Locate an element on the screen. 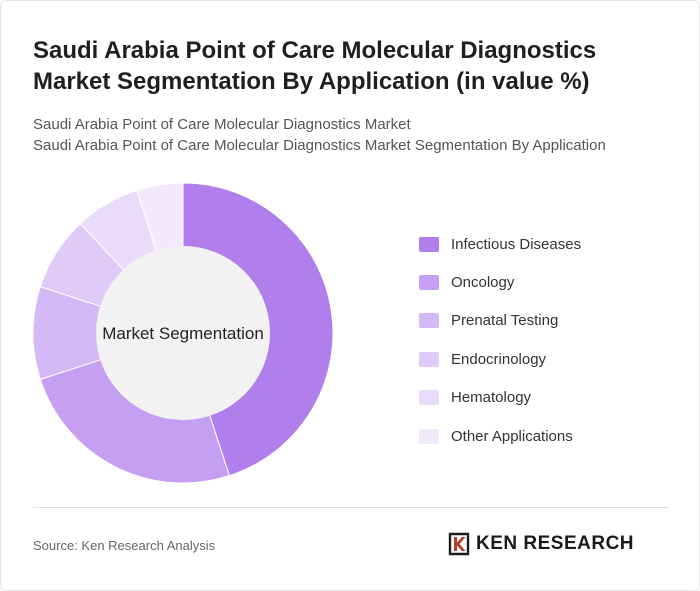 The width and height of the screenshot is (700, 591). legend-label: Infectious Diseases is located at coordinates (516, 244).